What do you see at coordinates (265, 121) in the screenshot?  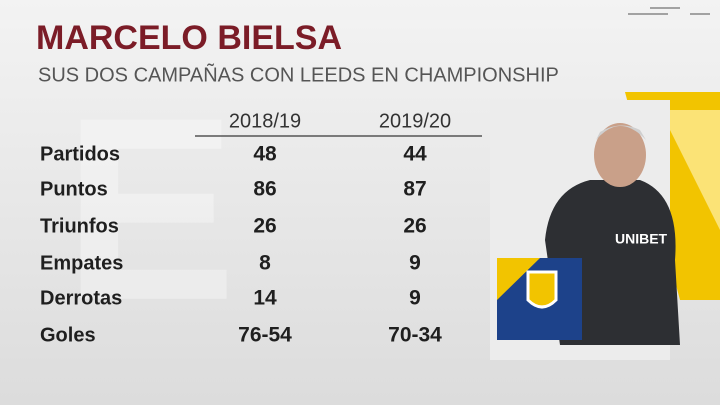 I see `column-header: 2018/19` at bounding box center [265, 121].